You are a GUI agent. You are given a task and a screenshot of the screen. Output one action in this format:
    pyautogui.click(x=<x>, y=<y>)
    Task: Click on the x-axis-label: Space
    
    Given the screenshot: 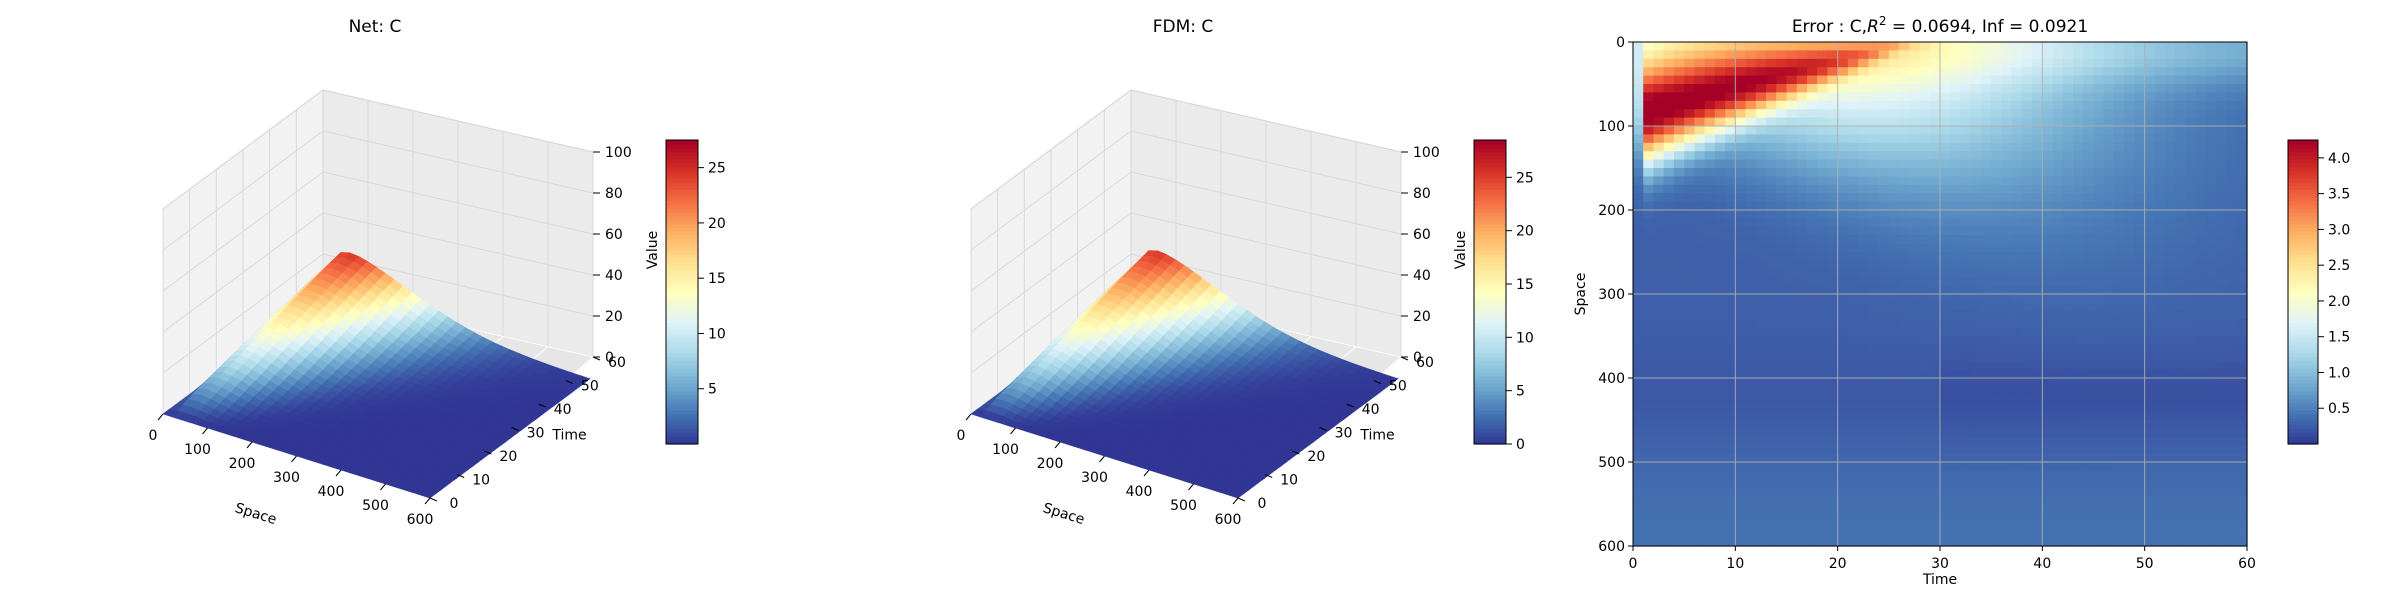 What is the action you would take?
    pyautogui.click(x=1063, y=514)
    